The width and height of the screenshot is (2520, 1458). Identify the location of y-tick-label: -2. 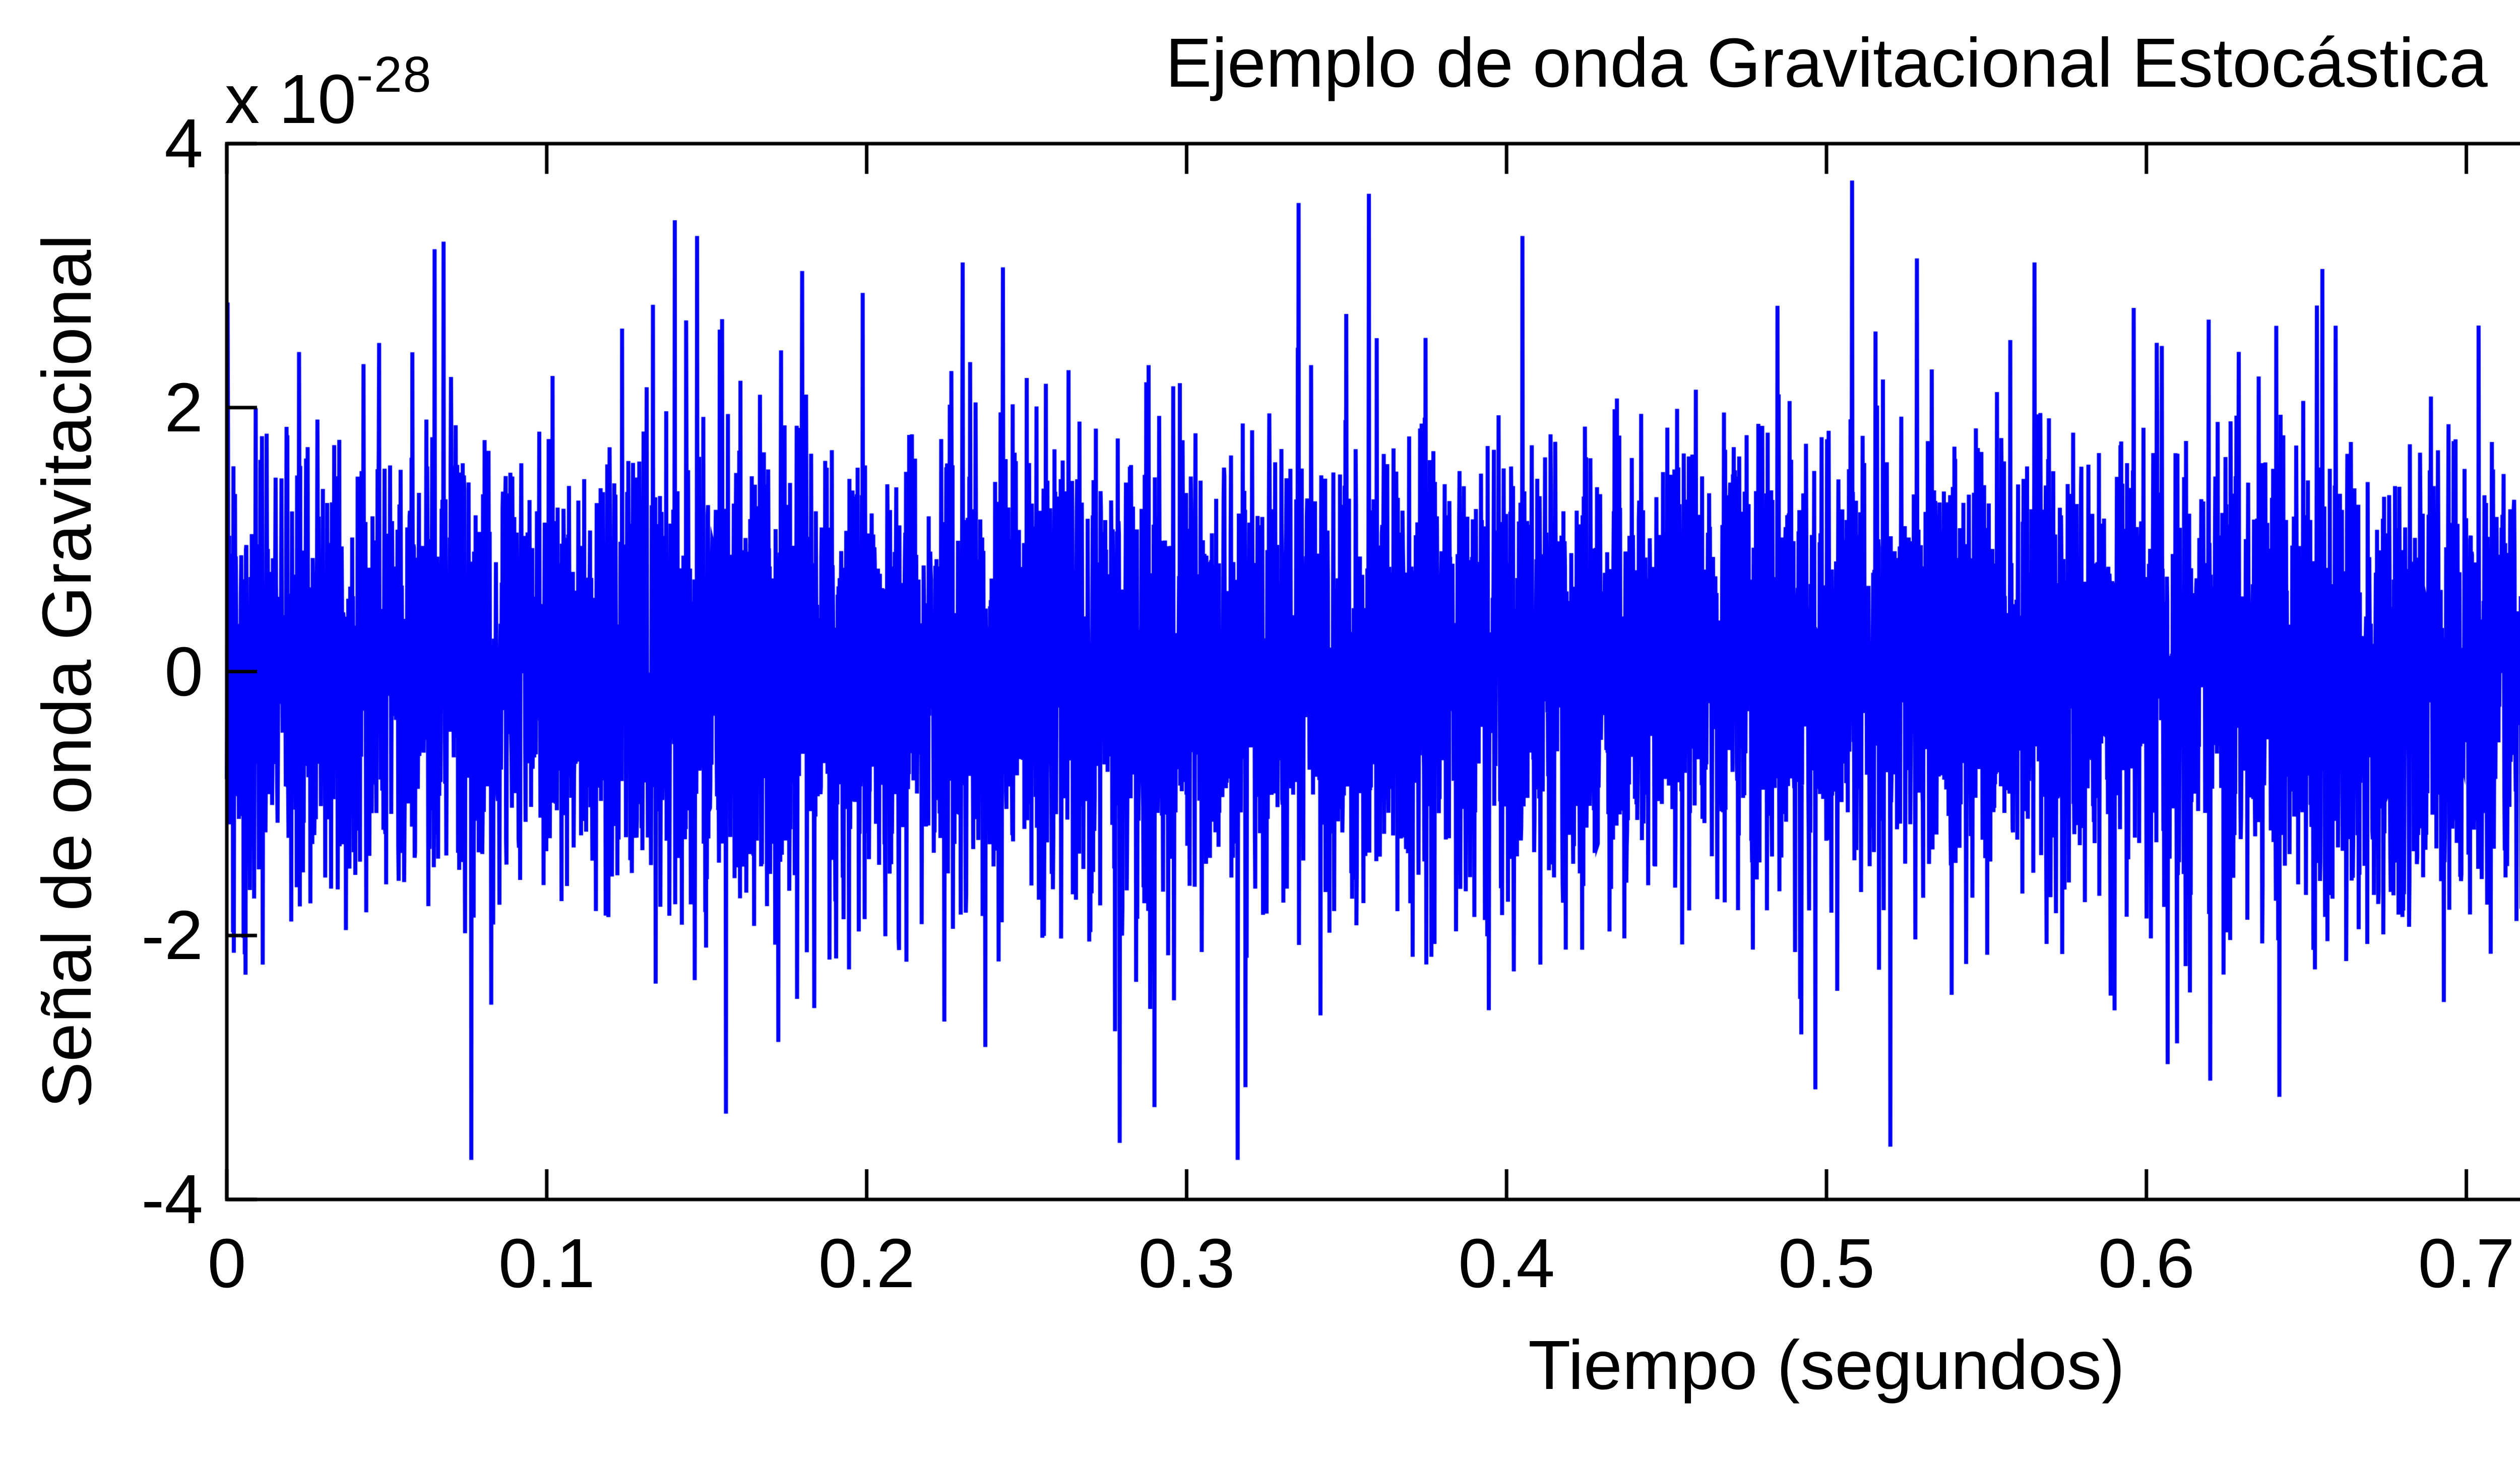
(172, 936).